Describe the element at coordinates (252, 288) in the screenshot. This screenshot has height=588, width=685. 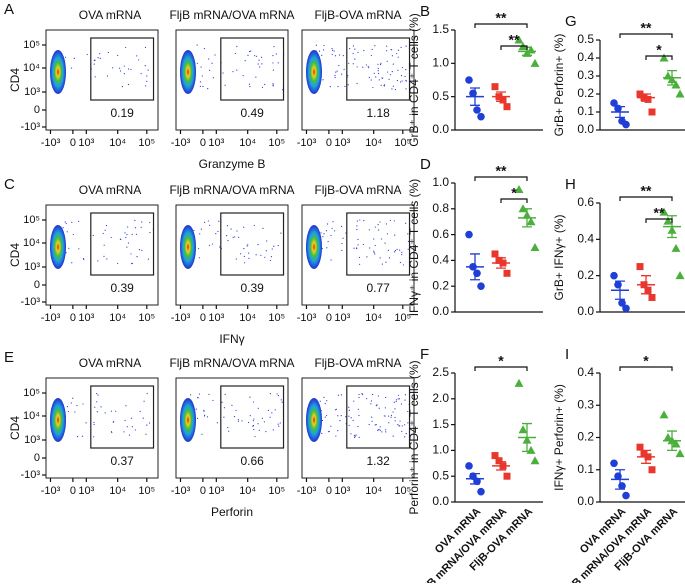
I see `gate-percent: 0.39` at that location.